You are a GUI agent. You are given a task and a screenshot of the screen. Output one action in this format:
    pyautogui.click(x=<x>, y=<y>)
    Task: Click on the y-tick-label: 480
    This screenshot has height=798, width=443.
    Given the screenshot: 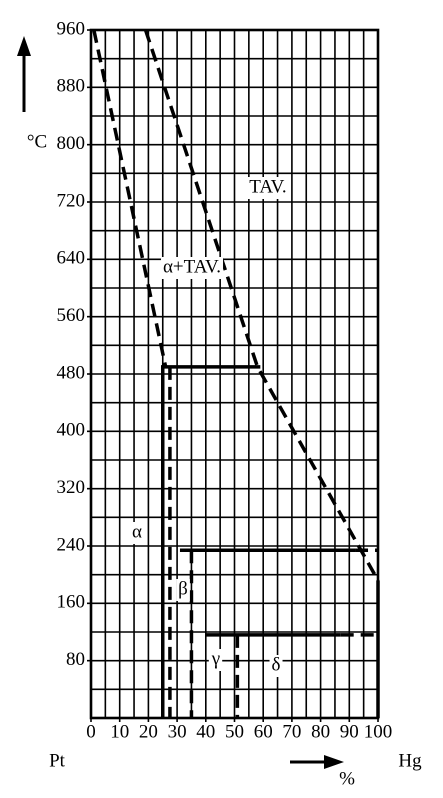 What is the action you would take?
    pyautogui.click(x=71, y=372)
    